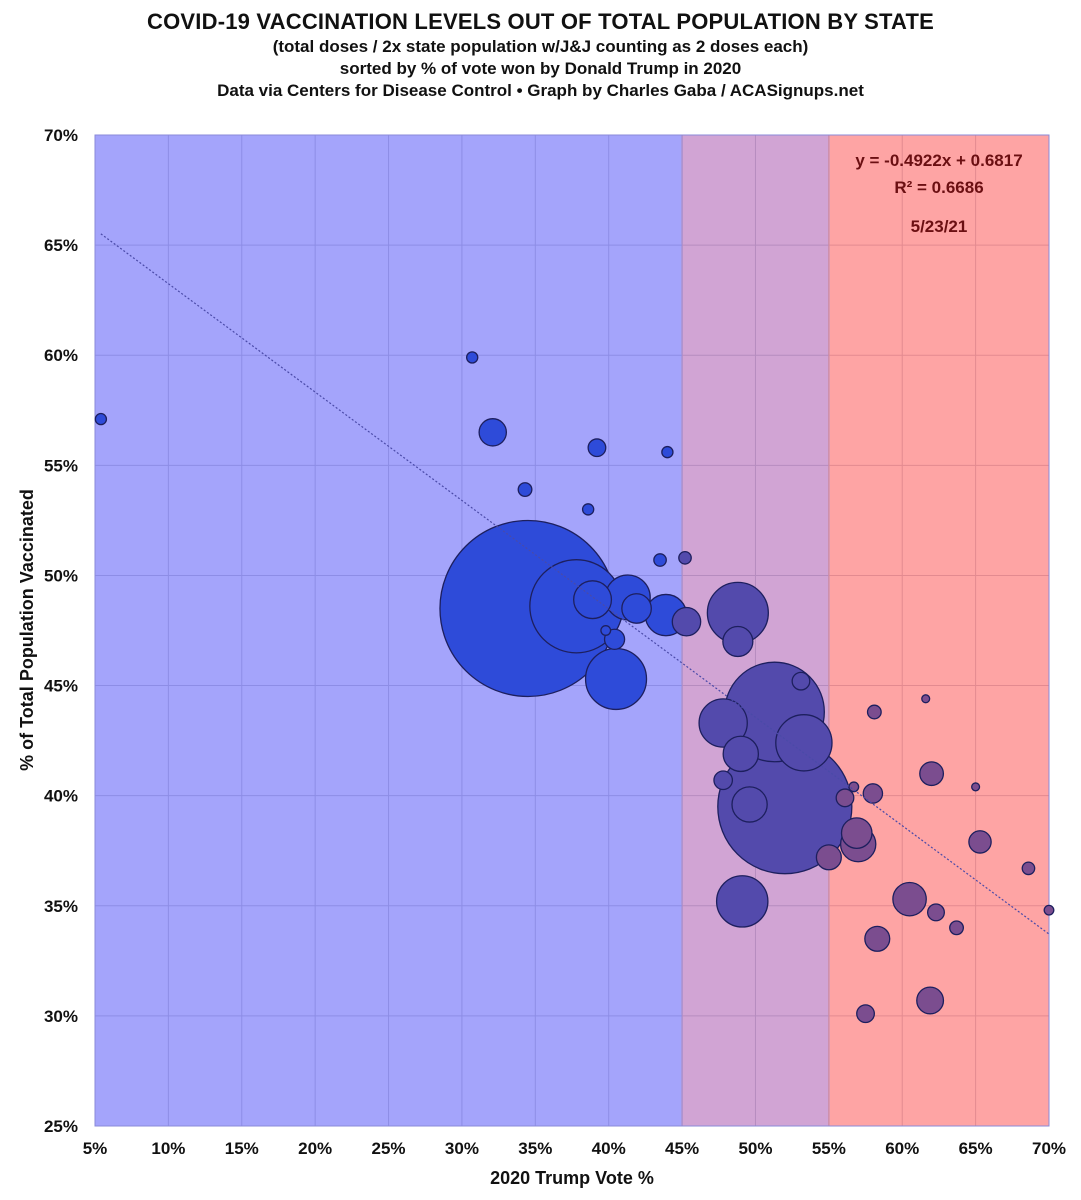 The height and width of the screenshot is (1200, 1081). I want to click on x-tick-label: 40%, so click(609, 1148).